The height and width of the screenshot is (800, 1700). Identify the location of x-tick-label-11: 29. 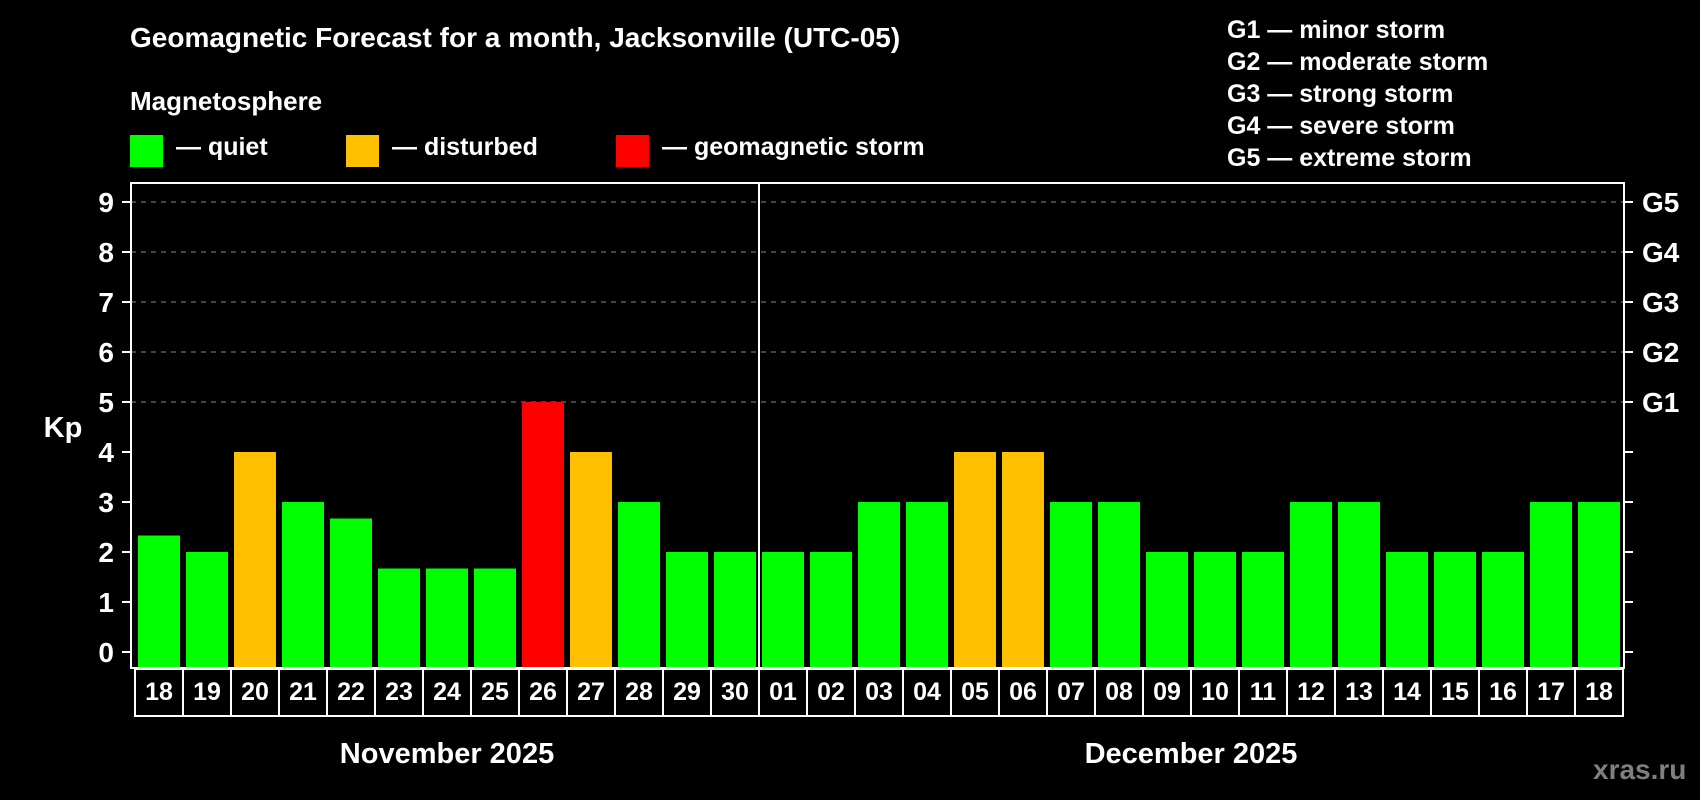
(687, 692).